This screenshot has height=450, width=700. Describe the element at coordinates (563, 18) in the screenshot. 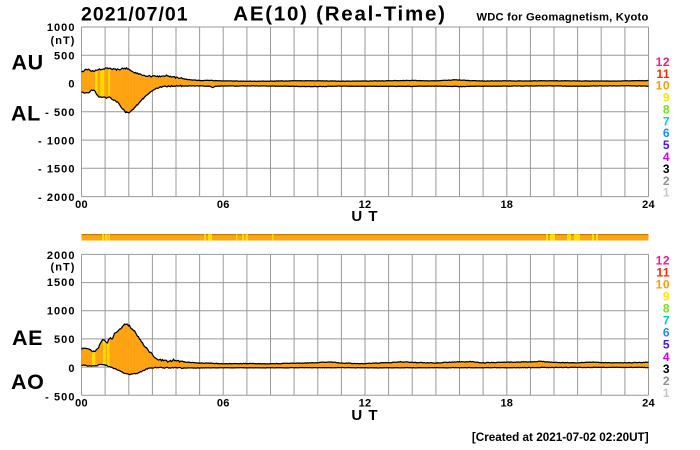

I see `svg-text: WDC for Geomagnetism, Kyoto` at that location.